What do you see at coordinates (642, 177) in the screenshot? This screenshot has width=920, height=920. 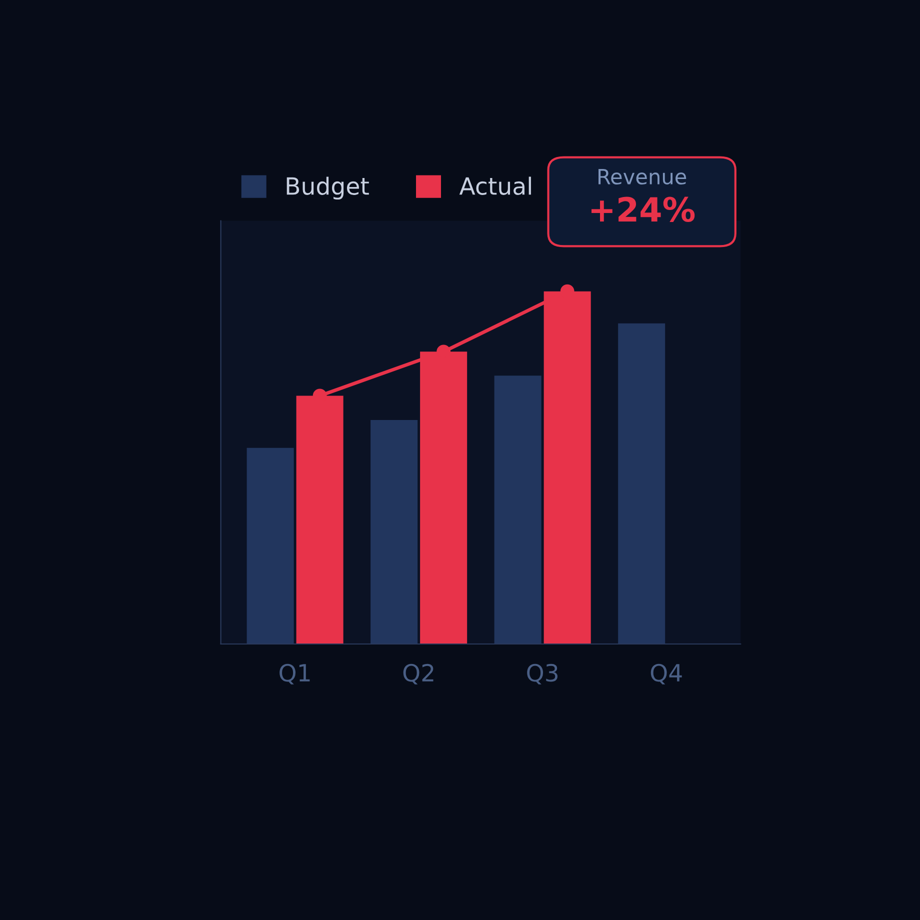 I see `text: Revenue` at bounding box center [642, 177].